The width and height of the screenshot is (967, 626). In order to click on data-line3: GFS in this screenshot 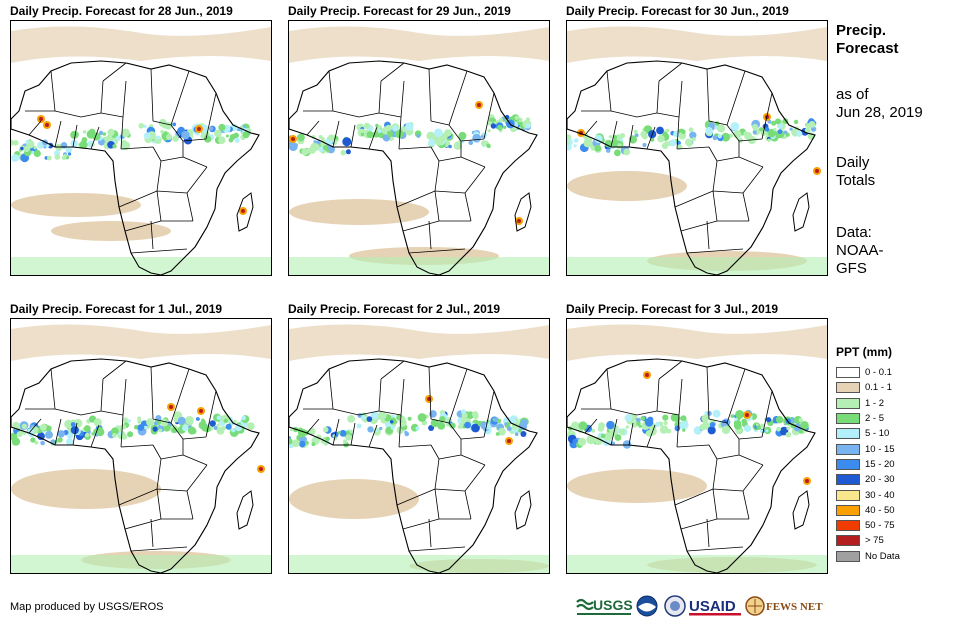, I will do `click(851, 268)`.